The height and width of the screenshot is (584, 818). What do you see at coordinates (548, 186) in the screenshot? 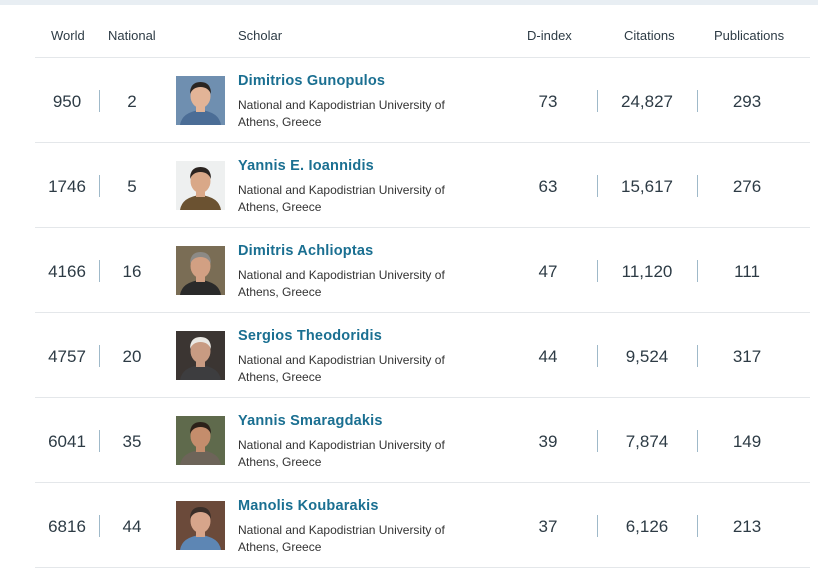
I see `d-index-value: 63` at bounding box center [548, 186].